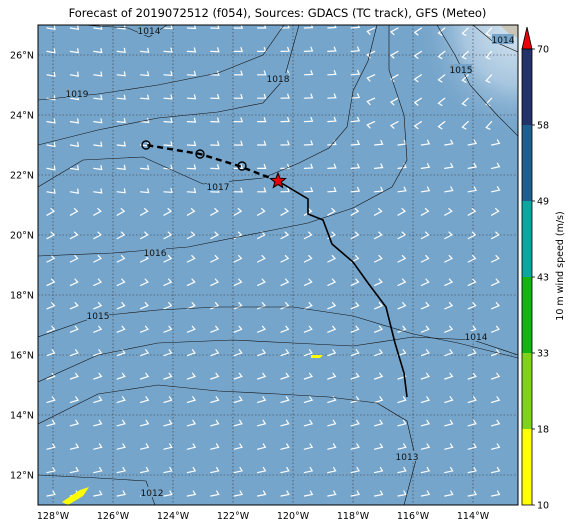 Image resolution: width=575 pixels, height=529 pixels. What do you see at coordinates (543, 354) in the screenshot?
I see `colorbar-tick-label: 33` at bounding box center [543, 354].